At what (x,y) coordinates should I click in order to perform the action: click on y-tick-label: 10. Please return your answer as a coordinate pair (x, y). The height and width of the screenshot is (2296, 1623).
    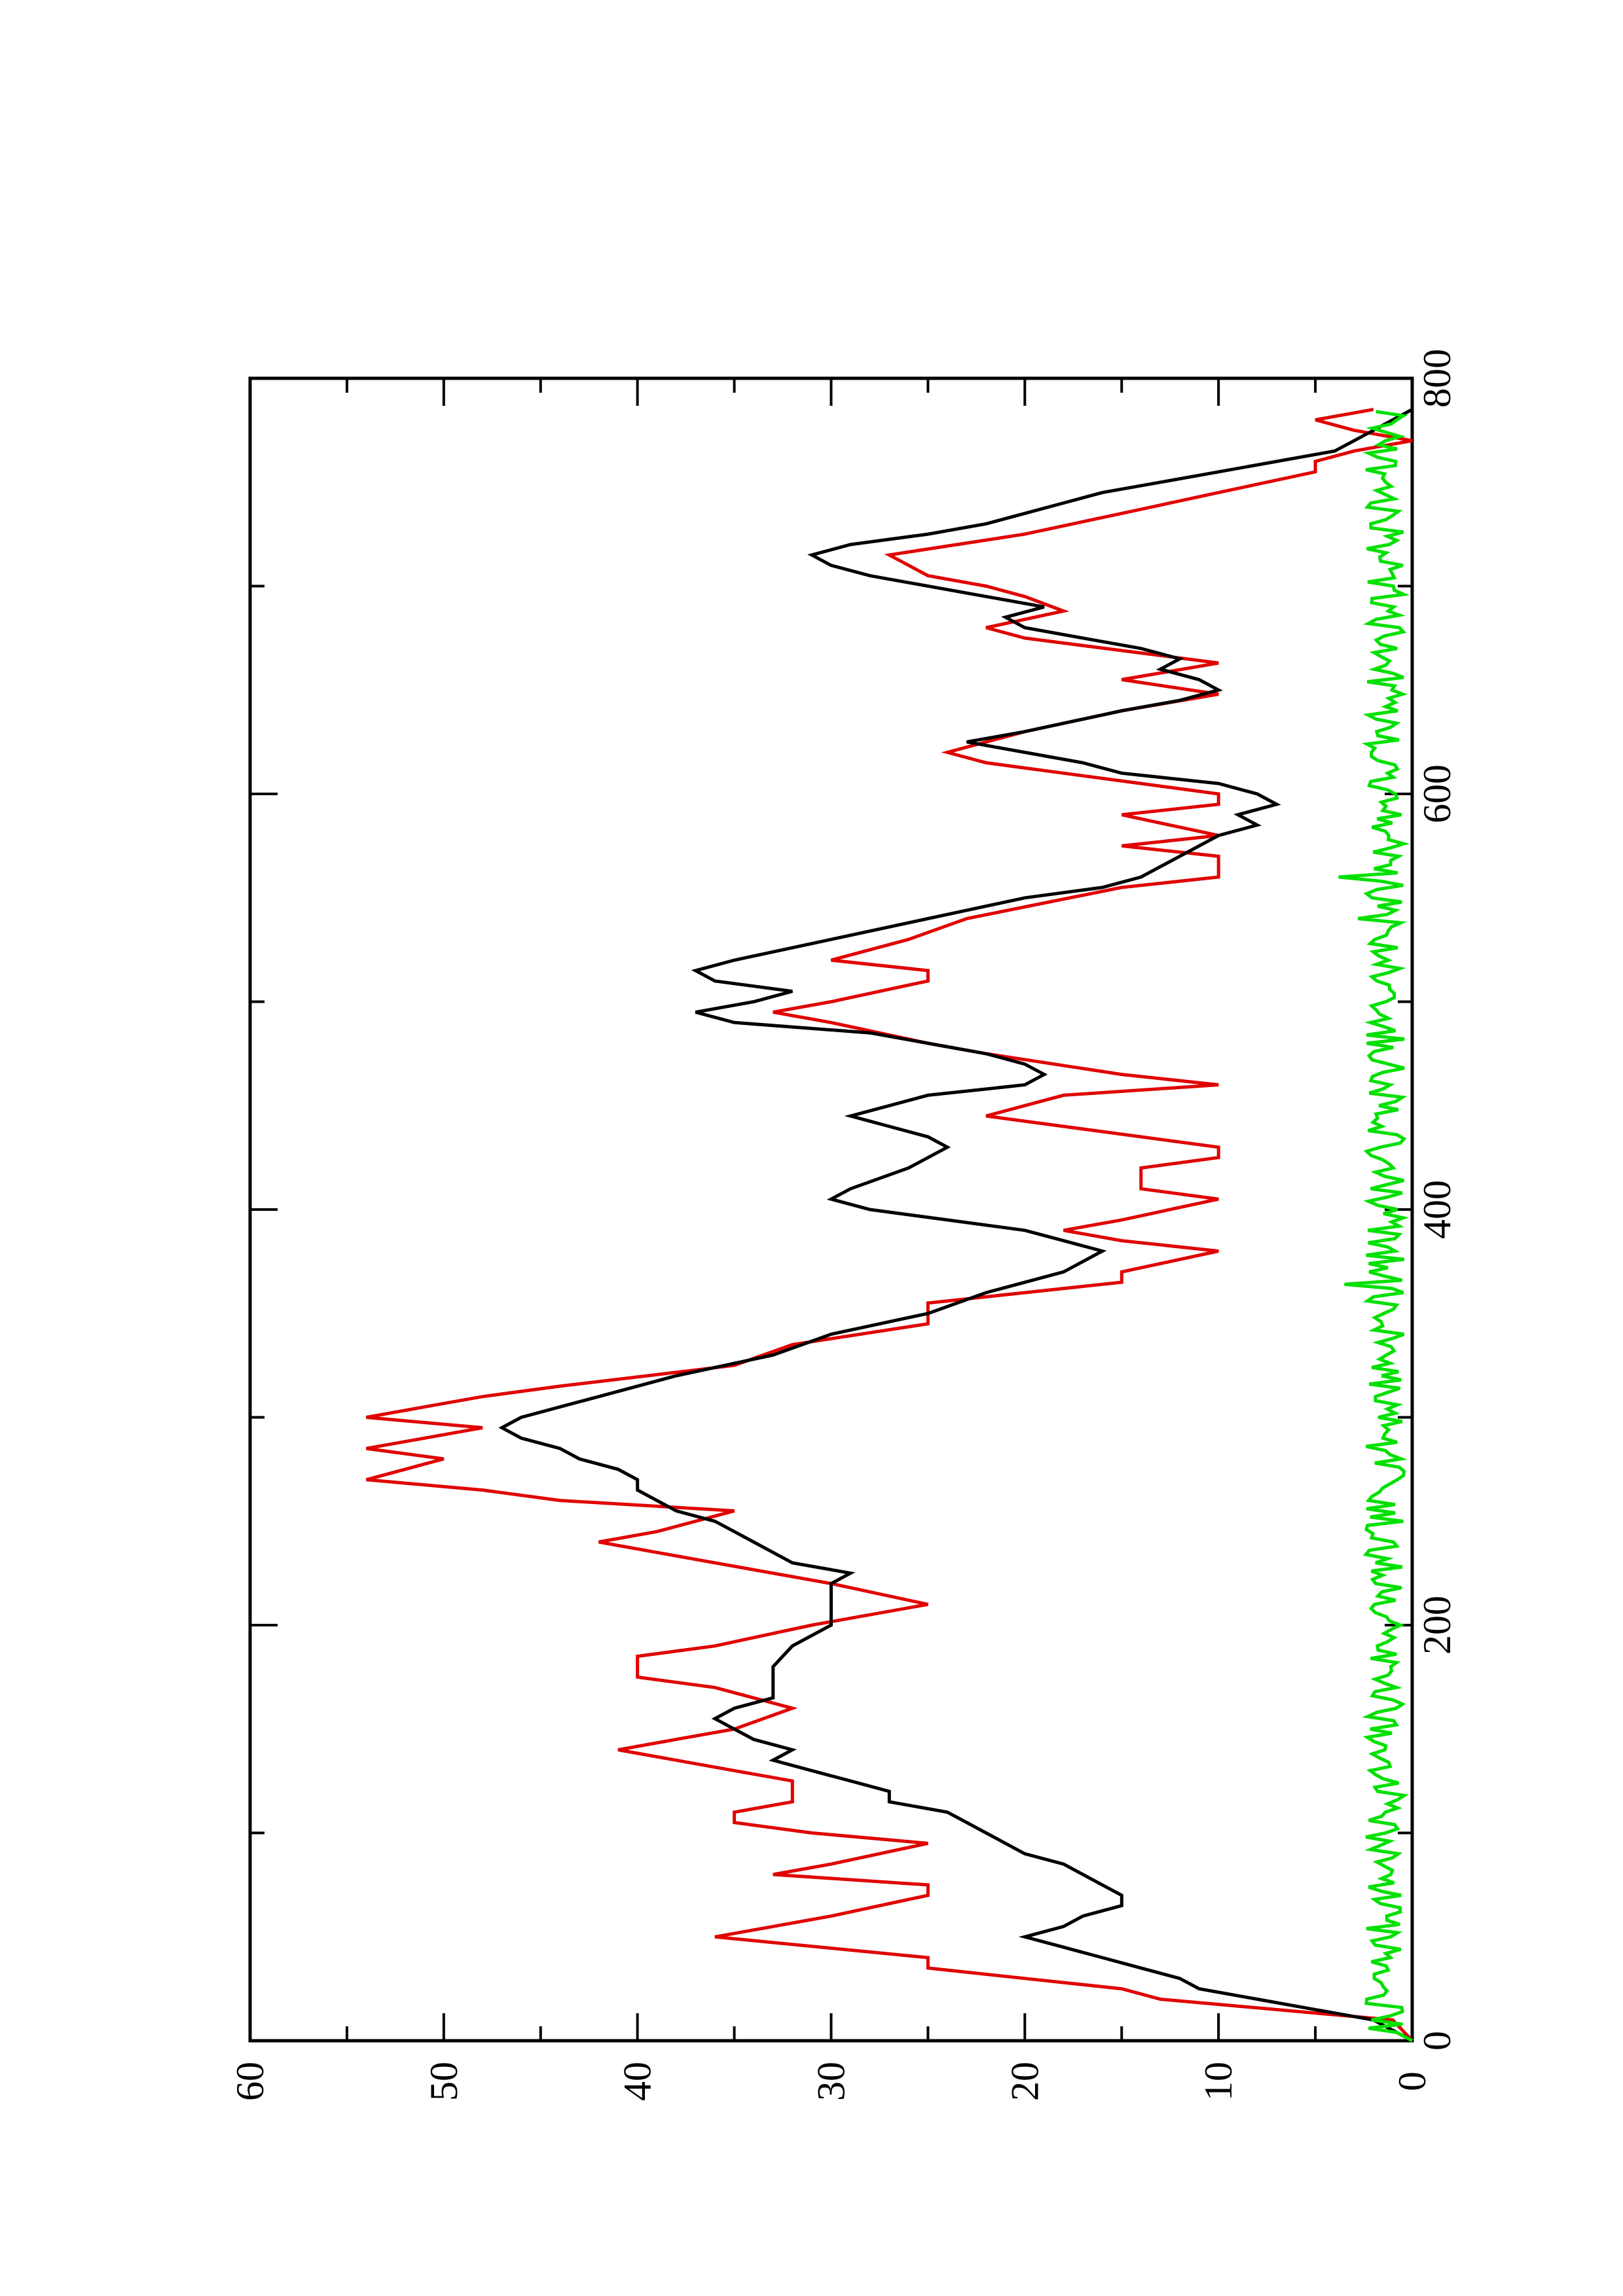
    Looking at the image, I should click on (1218, 2081).